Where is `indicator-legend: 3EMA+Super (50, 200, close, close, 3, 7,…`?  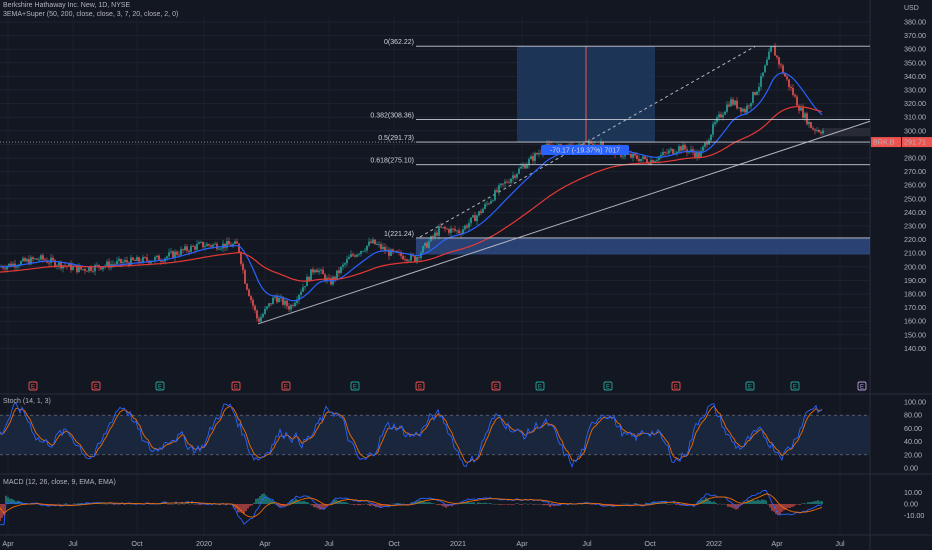
indicator-legend: 3EMA+Super (50, 200, close, close, 3, 7,… is located at coordinates (91, 14).